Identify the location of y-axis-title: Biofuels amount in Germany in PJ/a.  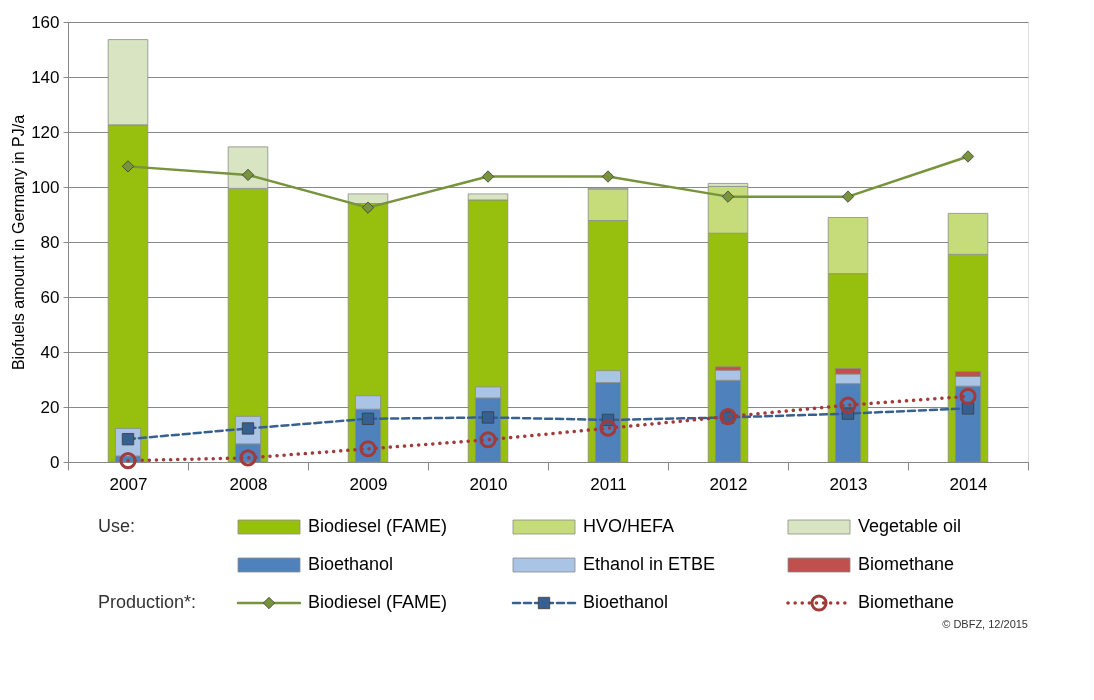
(19, 242).